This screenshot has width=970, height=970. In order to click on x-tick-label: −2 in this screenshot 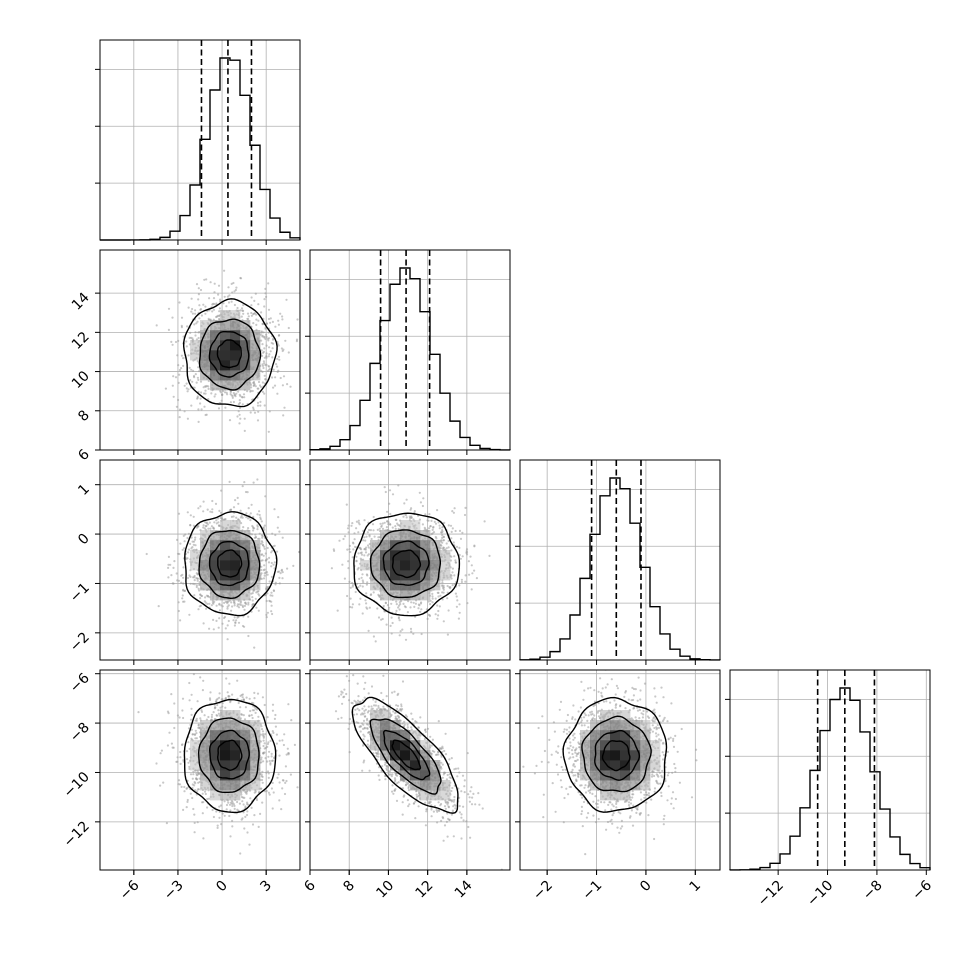, I will do `click(543, 891)`.